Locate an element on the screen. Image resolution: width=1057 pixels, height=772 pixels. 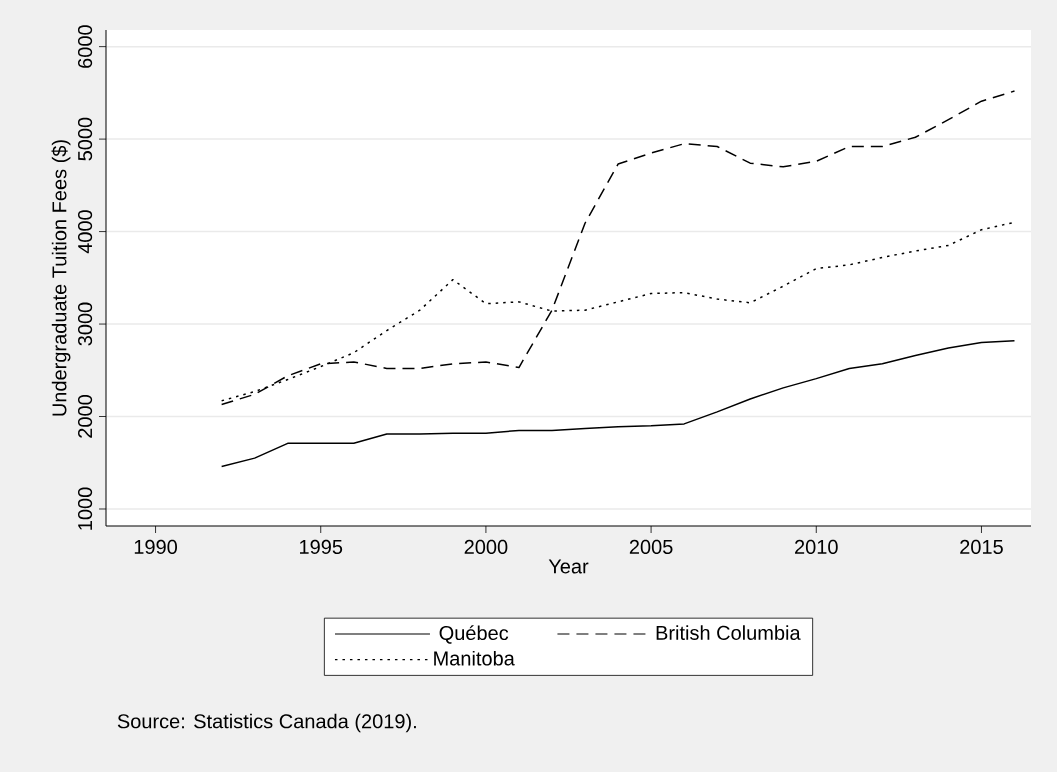
legend-label: Québec is located at coordinates (474, 634).